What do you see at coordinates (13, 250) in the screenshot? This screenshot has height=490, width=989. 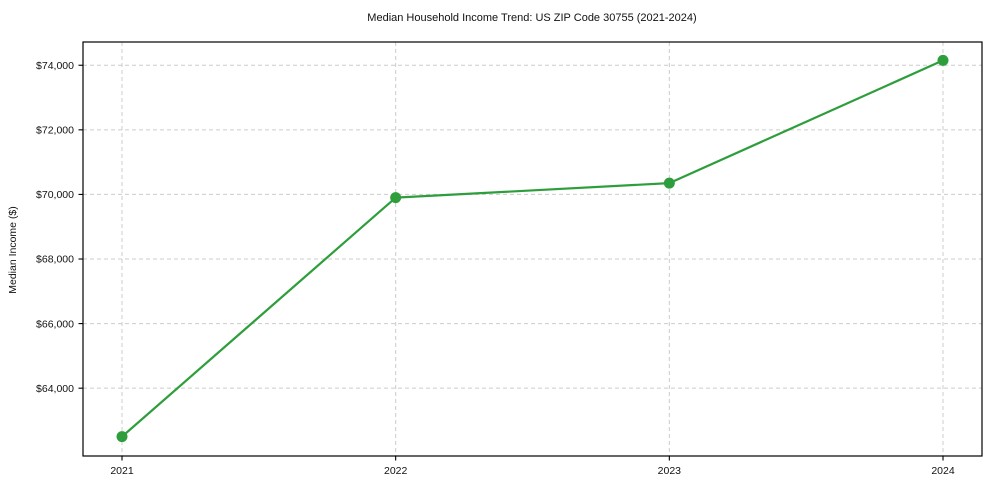 I see `y-axis-label: Median Income ($)` at bounding box center [13, 250].